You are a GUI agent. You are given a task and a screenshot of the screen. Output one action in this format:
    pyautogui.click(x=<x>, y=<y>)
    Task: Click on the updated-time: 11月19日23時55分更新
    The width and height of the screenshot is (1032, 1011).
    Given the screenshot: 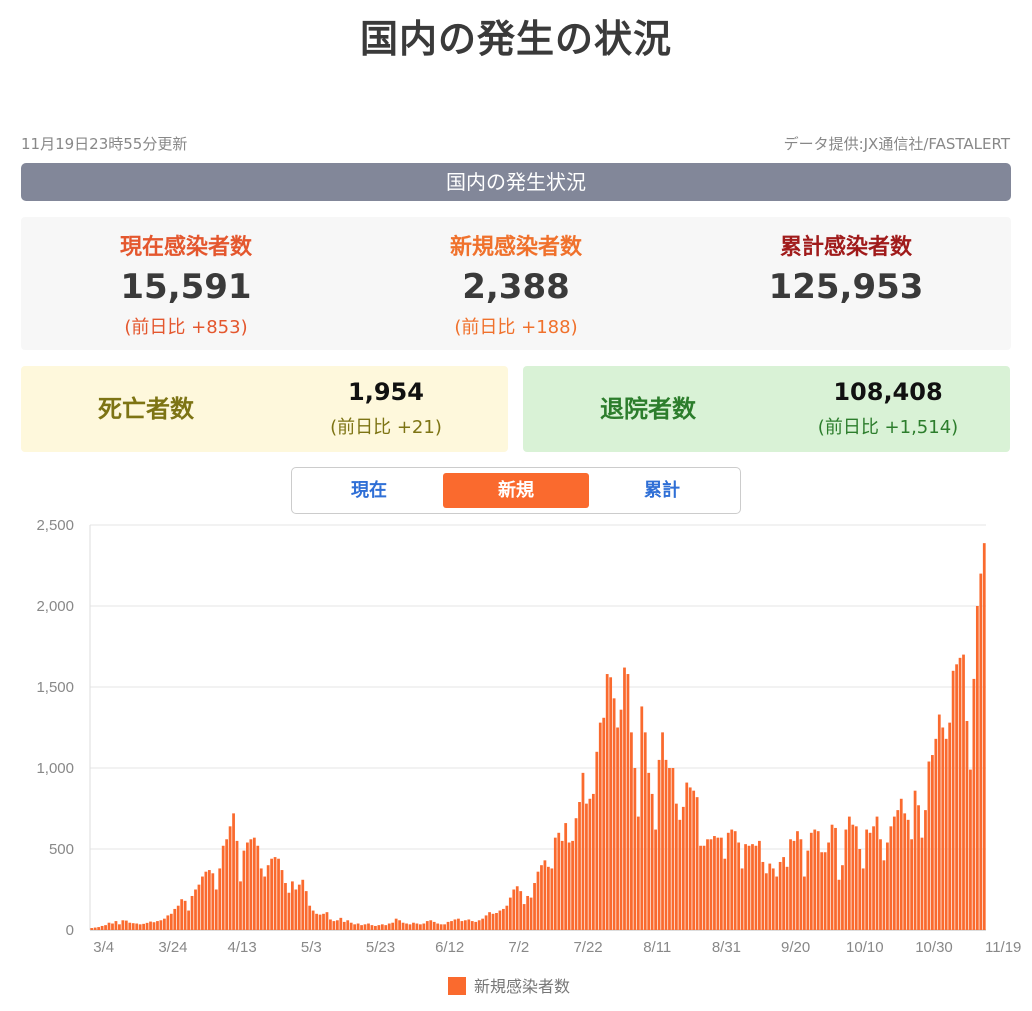 What is the action you would take?
    pyautogui.click(x=104, y=144)
    